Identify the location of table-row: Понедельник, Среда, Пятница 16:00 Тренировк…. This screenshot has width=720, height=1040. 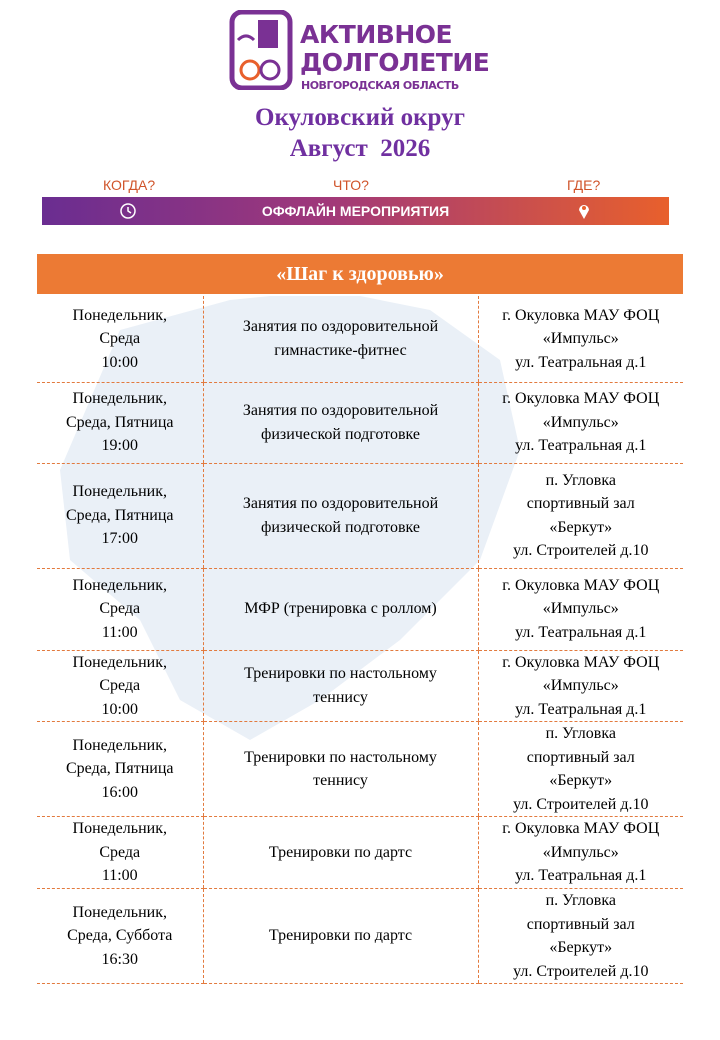
(360, 769).